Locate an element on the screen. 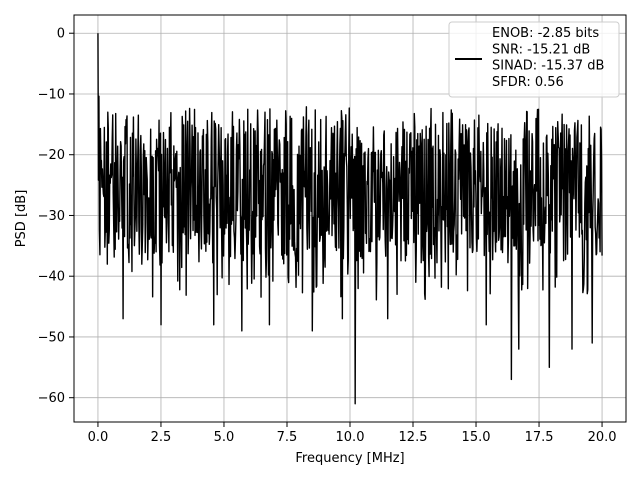 The image size is (640, 480). y-tick-label: −10 is located at coordinates (51, 94).